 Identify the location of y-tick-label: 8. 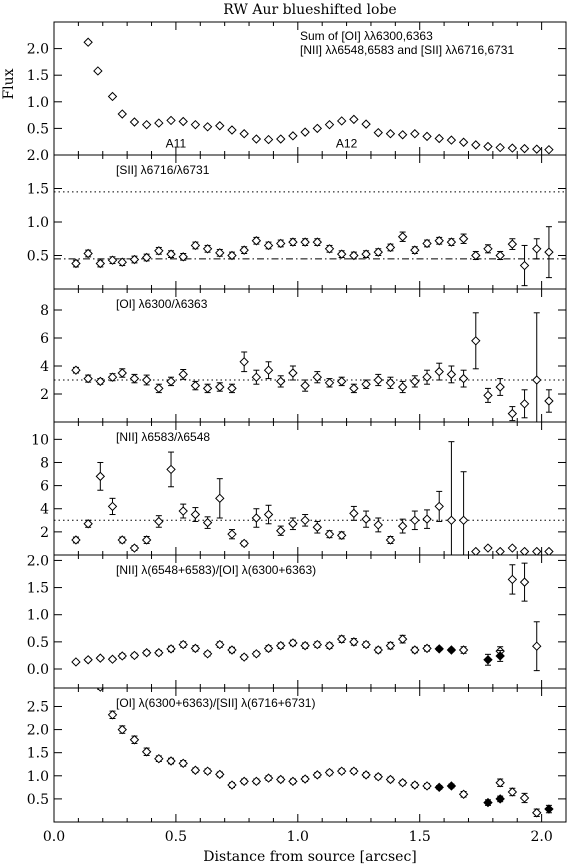
(44, 311).